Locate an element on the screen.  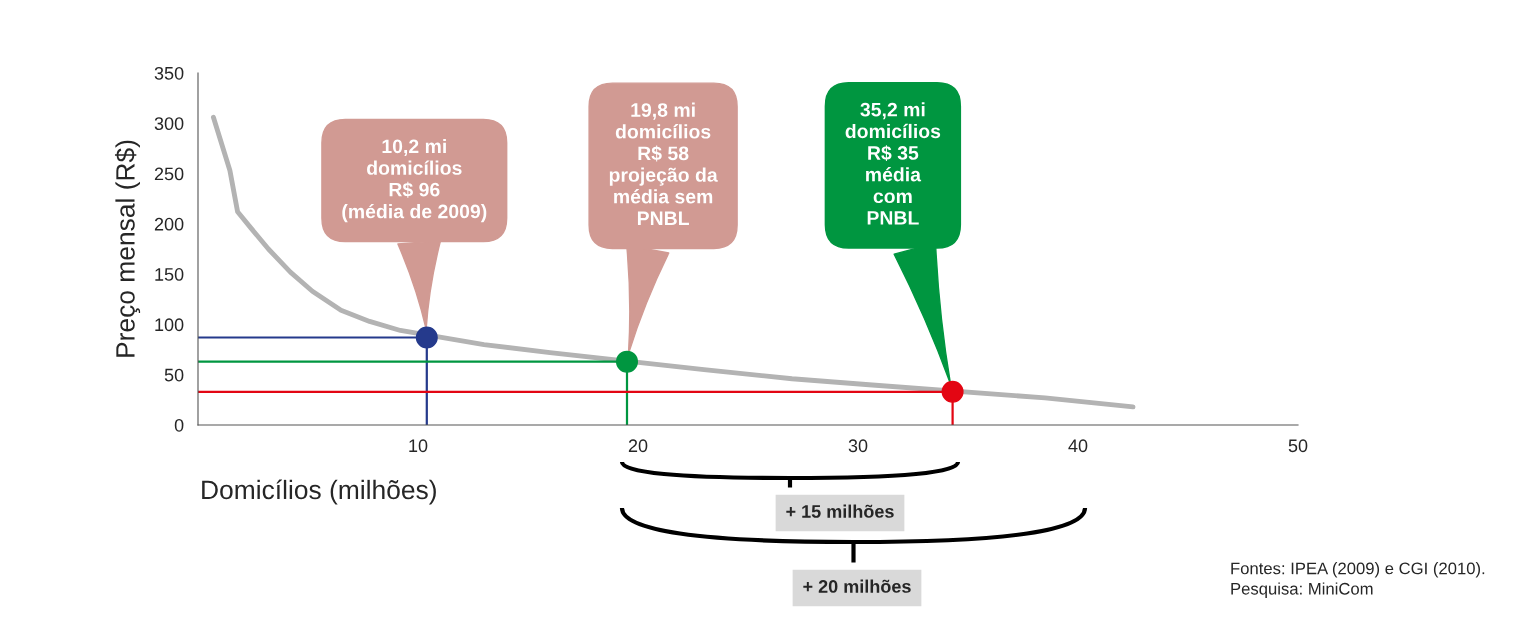
x-tick-label: 50 is located at coordinates (1298, 446).